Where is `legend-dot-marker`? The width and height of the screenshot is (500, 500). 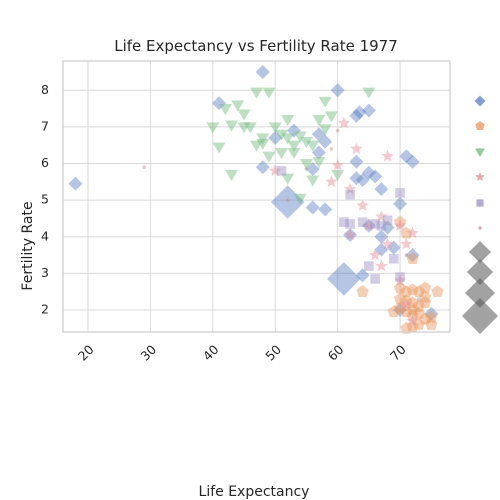
legend-dot-marker is located at coordinates (480, 228).